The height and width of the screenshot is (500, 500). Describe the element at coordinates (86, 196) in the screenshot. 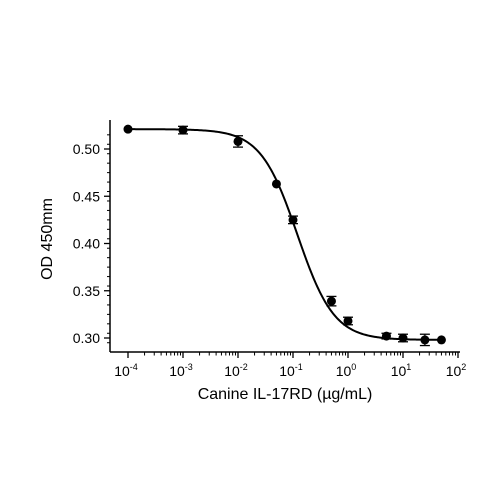

I see `y-tick-label: 0.45` at that location.